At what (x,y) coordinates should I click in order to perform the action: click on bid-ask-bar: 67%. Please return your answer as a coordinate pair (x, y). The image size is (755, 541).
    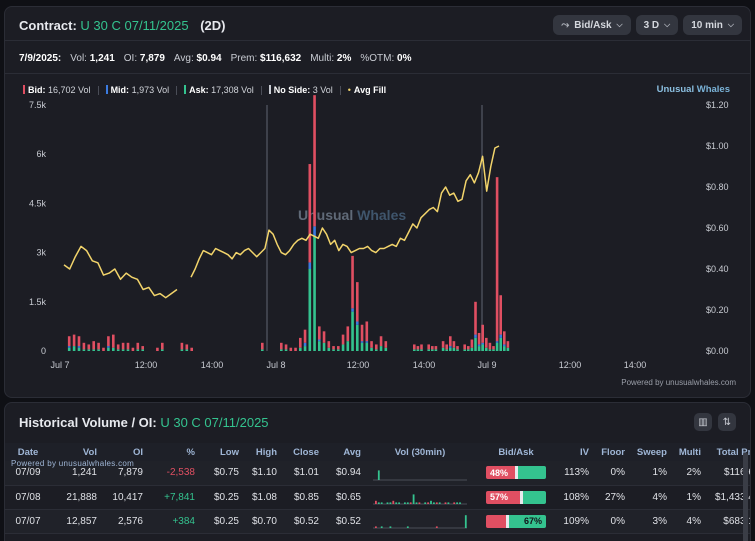
    Looking at the image, I should click on (516, 521).